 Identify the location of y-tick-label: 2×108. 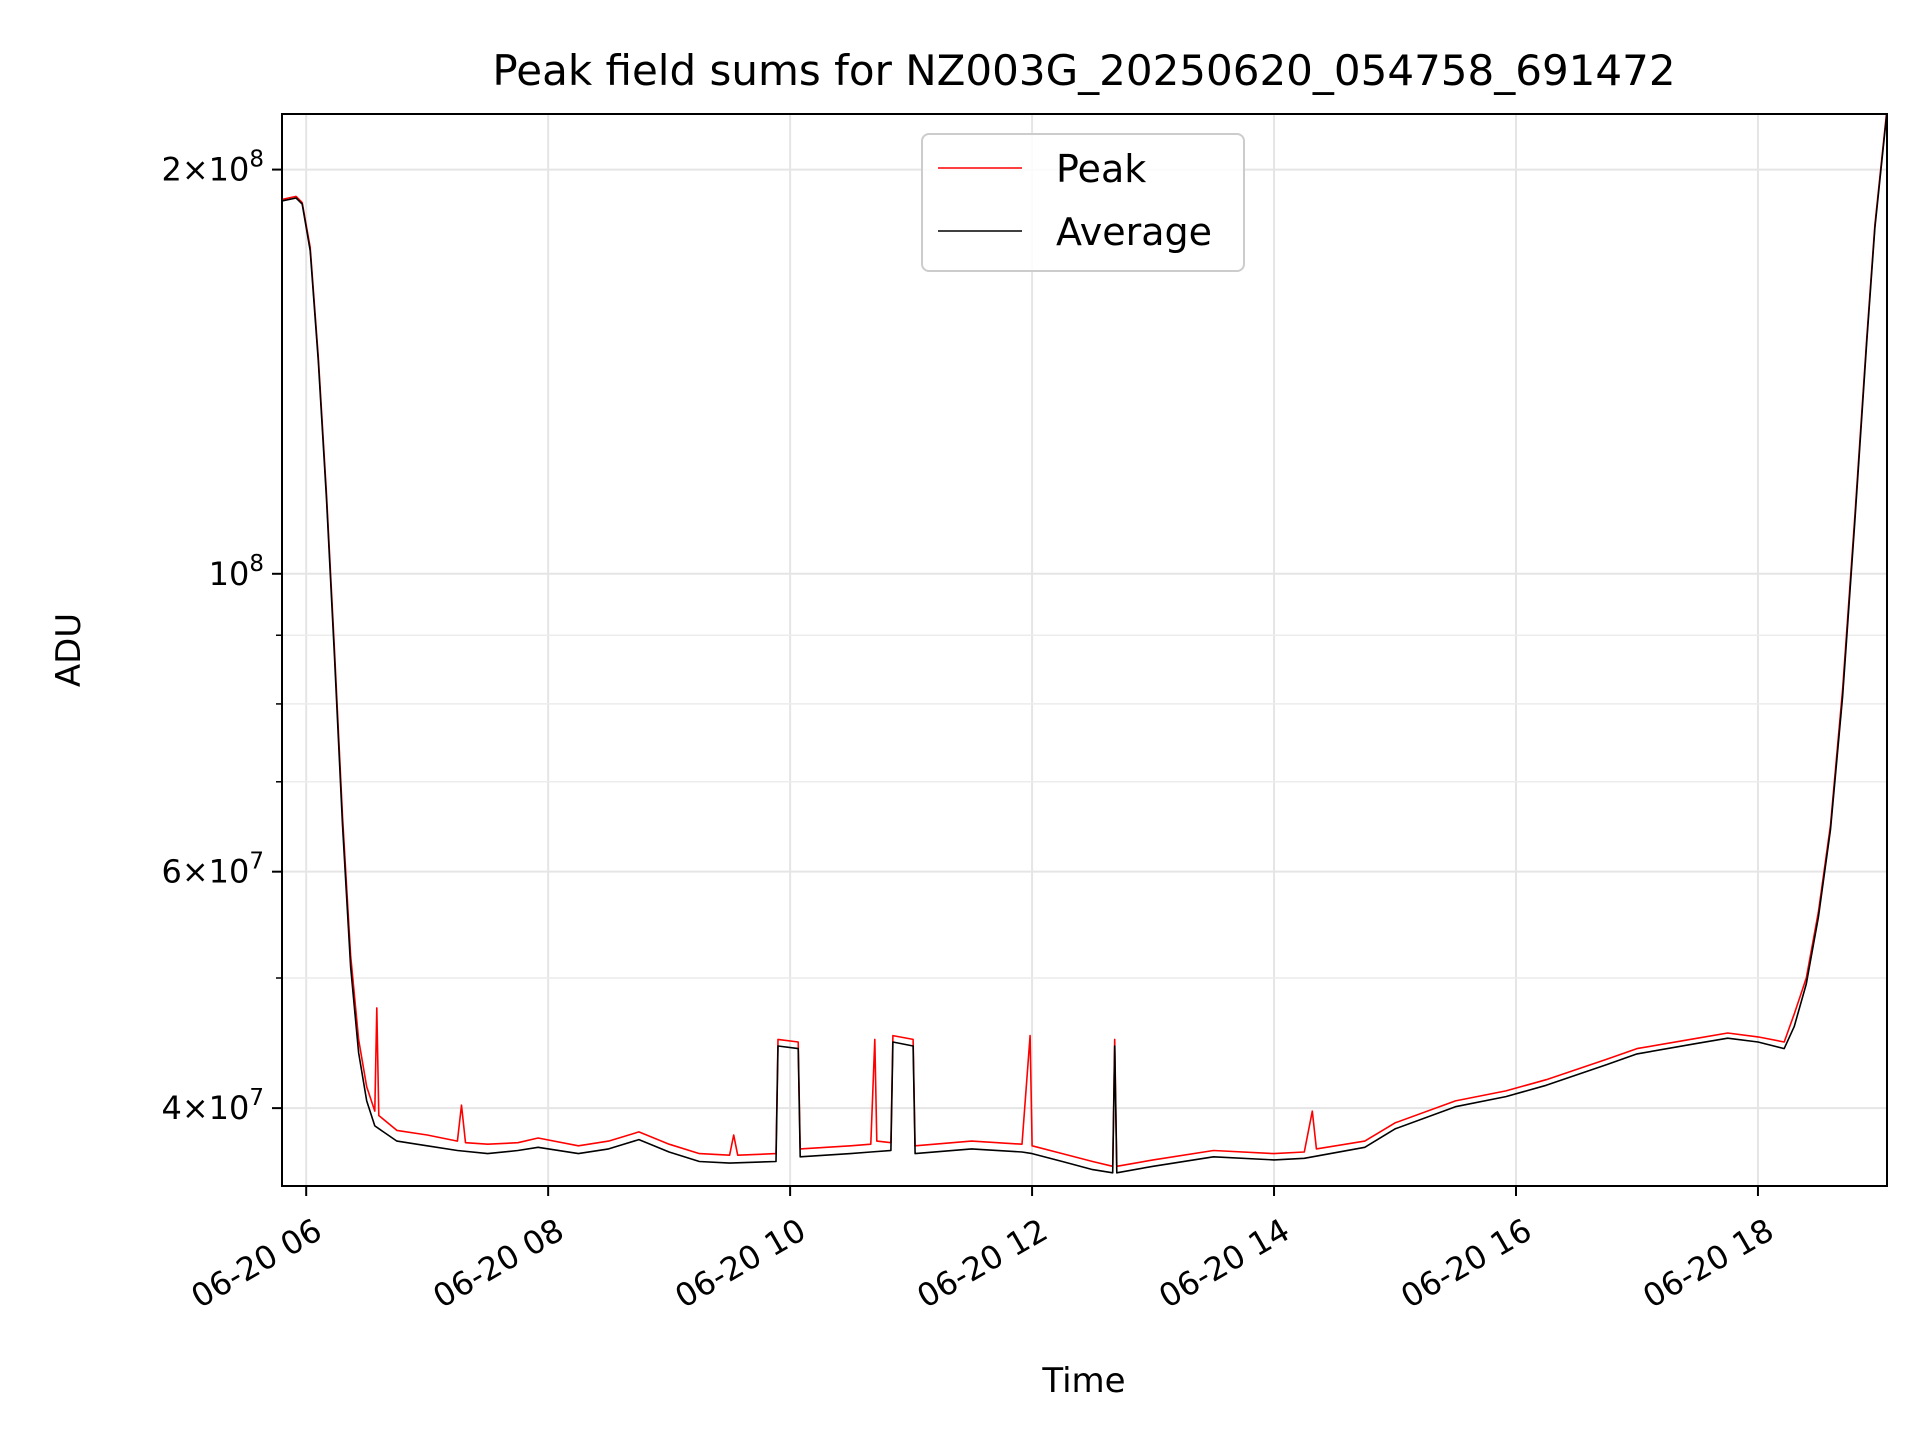
(212, 168).